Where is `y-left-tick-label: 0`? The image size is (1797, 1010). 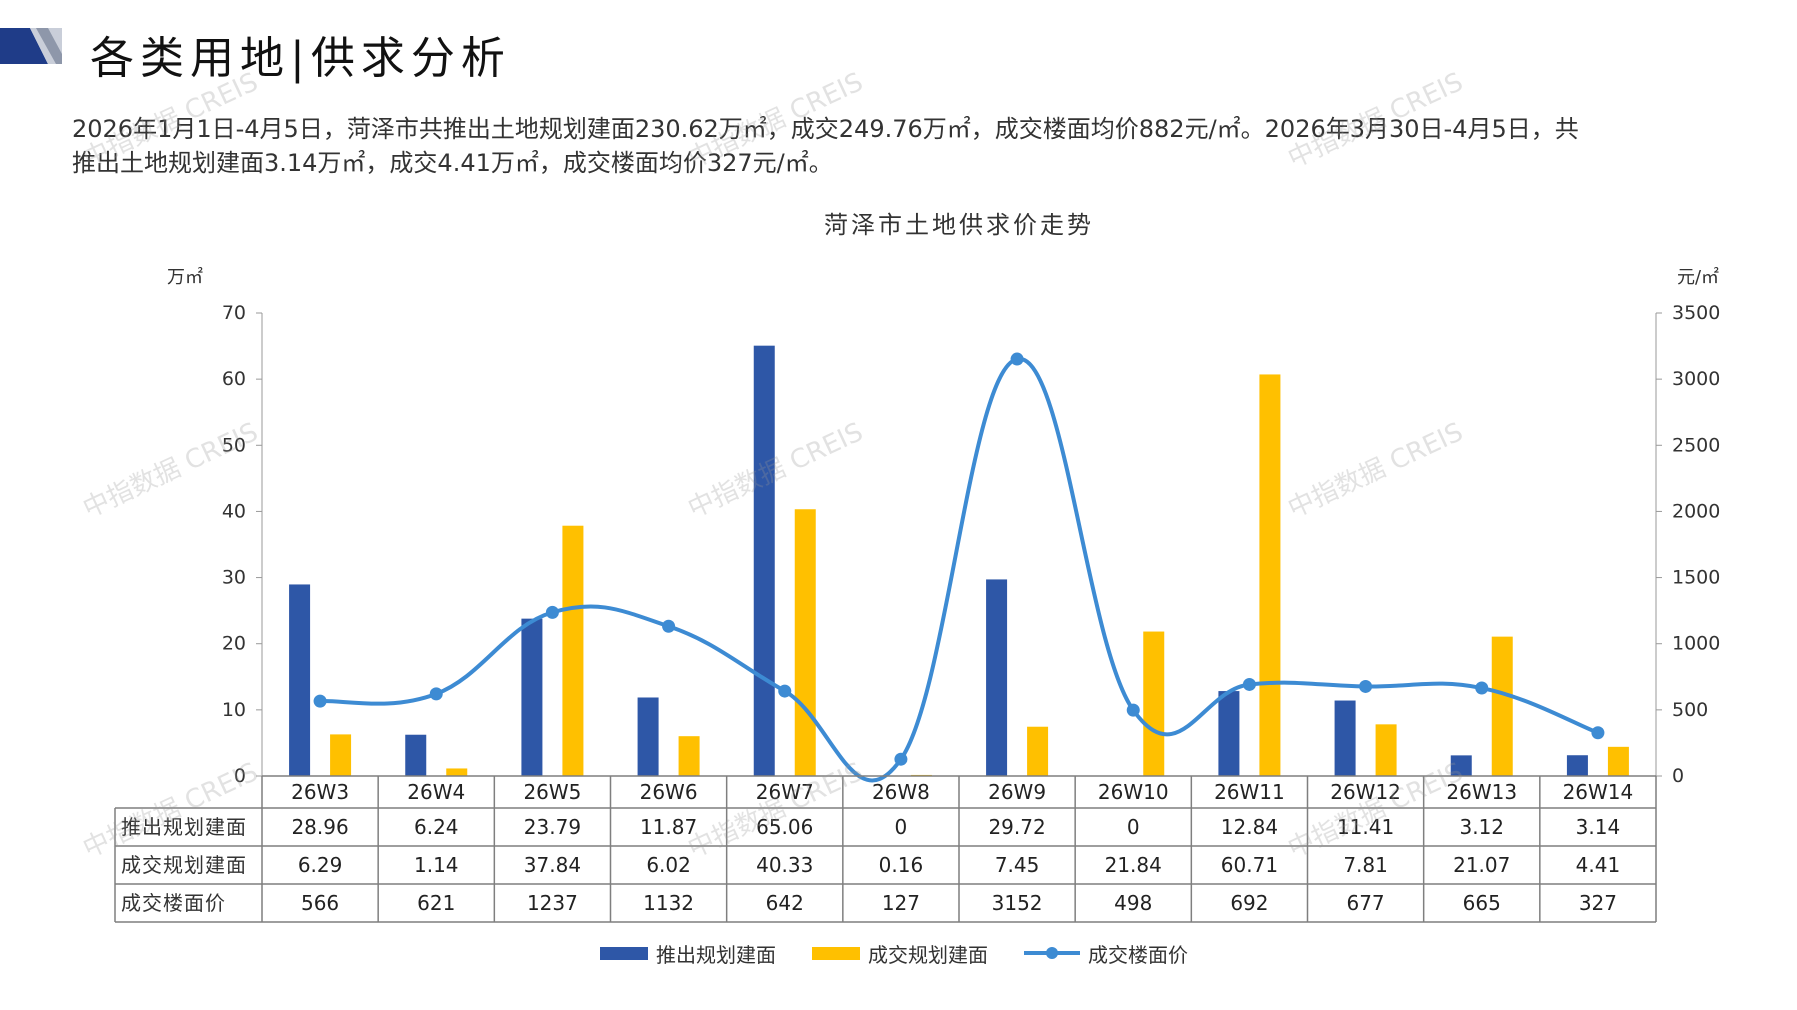
y-left-tick-label: 0 is located at coordinates (240, 776).